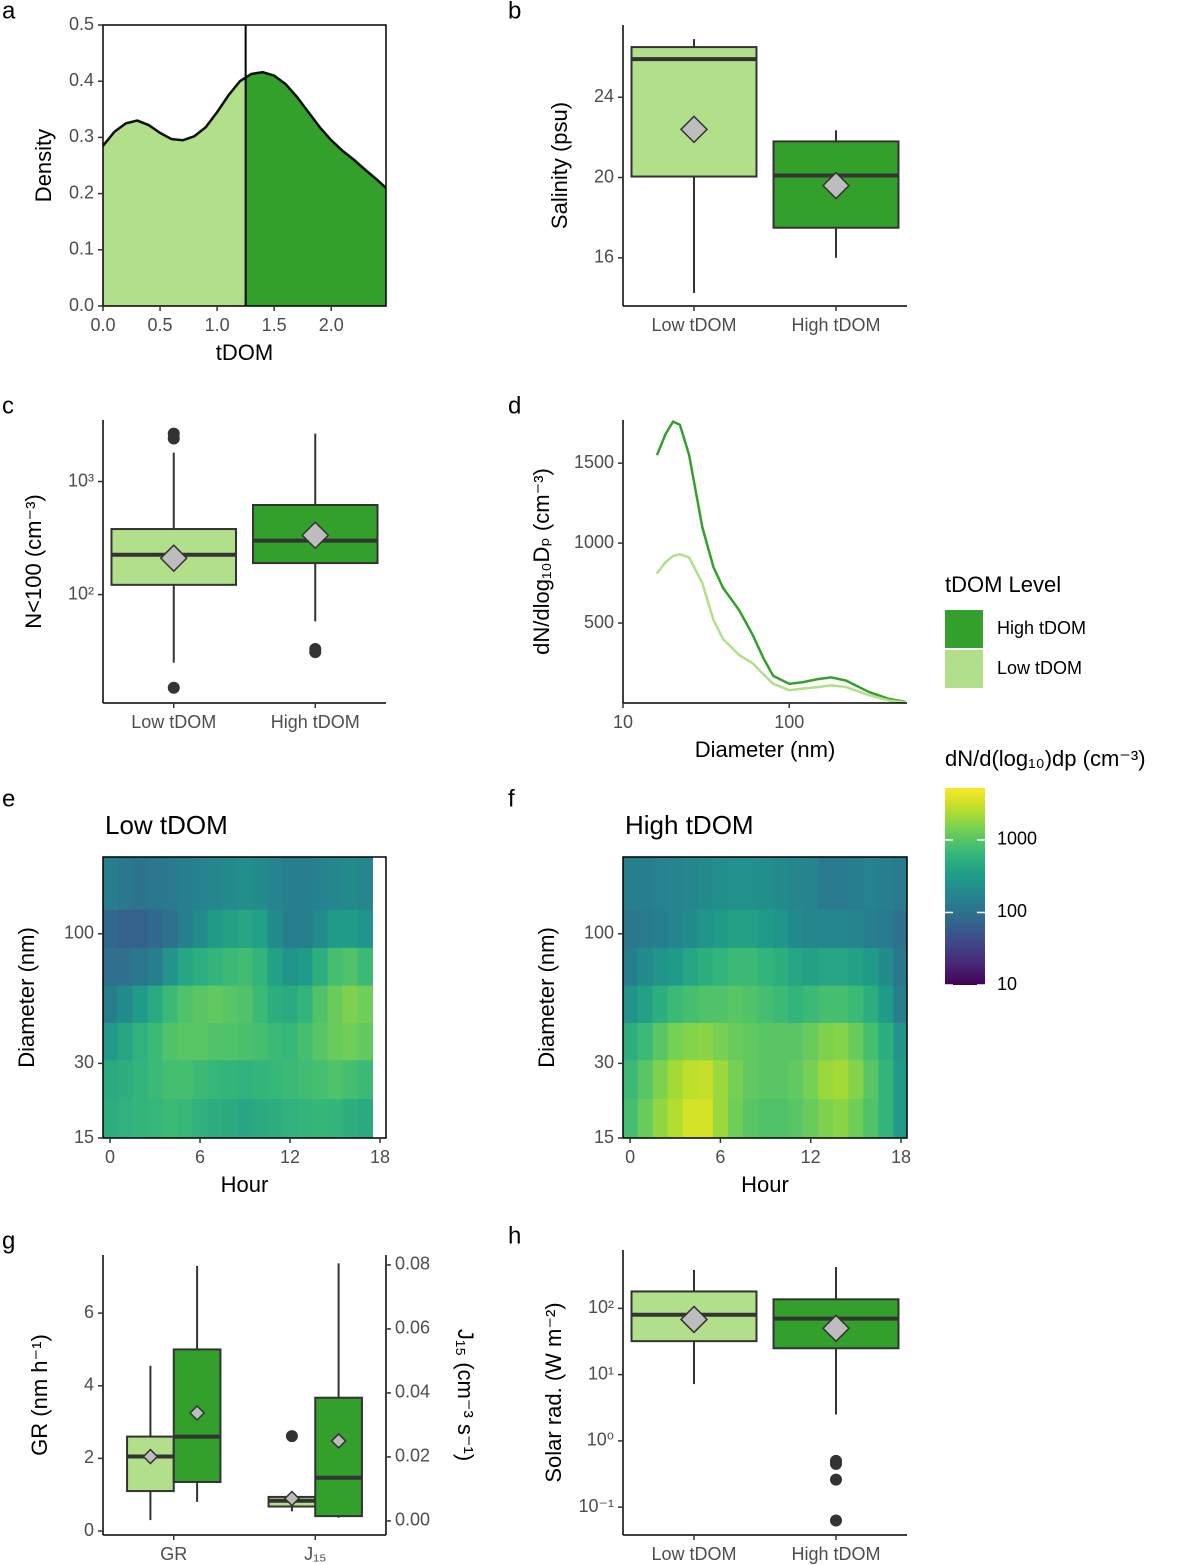 The height and width of the screenshot is (1565, 1200). I want to click on y-tick-label: 6, so click(89, 1312).